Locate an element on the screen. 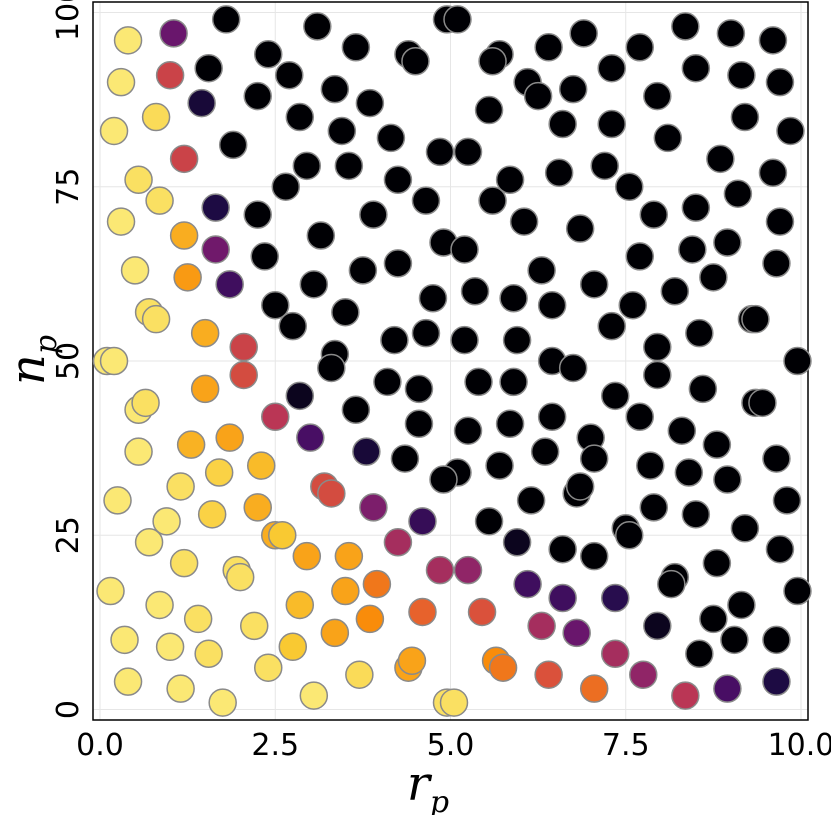 Image resolution: width=831 pixels, height=815 pixels. x-tick-label: 10.0 is located at coordinates (799, 745).